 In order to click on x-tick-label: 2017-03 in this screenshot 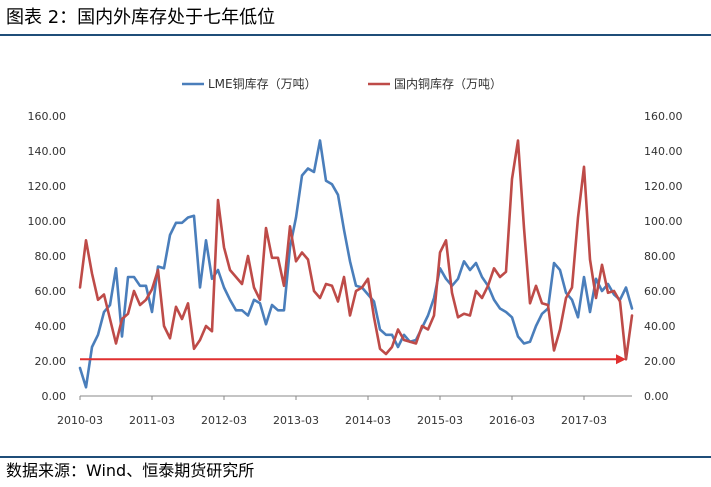, I will do `click(584, 420)`.